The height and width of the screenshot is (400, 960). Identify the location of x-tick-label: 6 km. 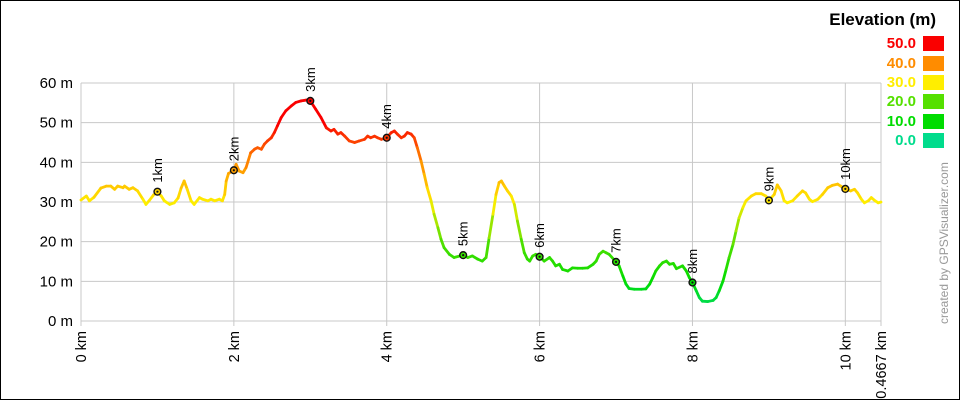
(541, 346).